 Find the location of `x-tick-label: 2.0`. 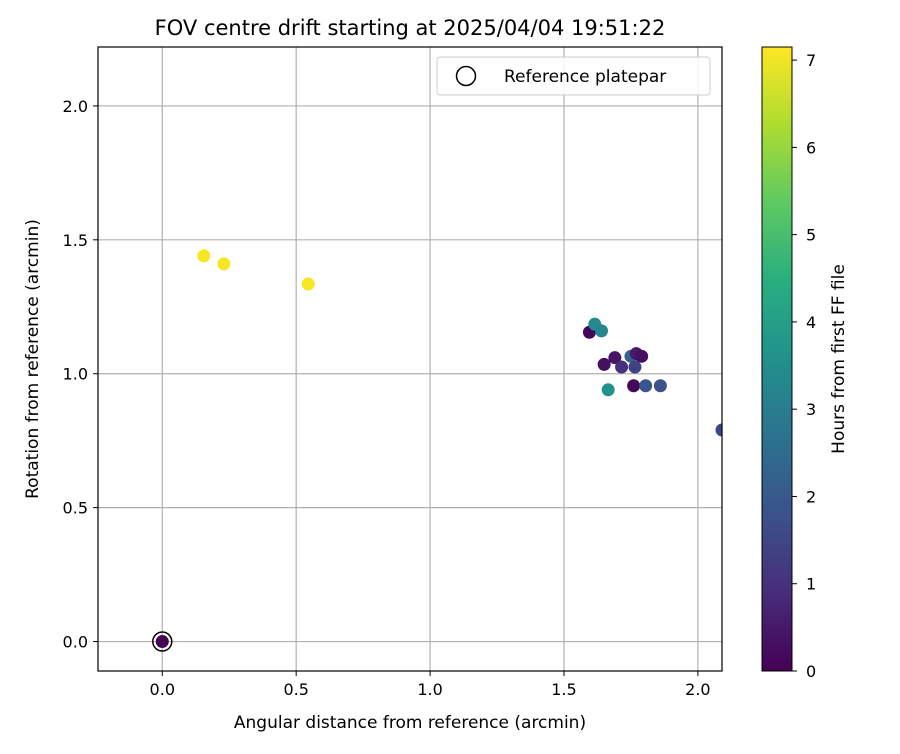

x-tick-label: 2.0 is located at coordinates (697, 689).